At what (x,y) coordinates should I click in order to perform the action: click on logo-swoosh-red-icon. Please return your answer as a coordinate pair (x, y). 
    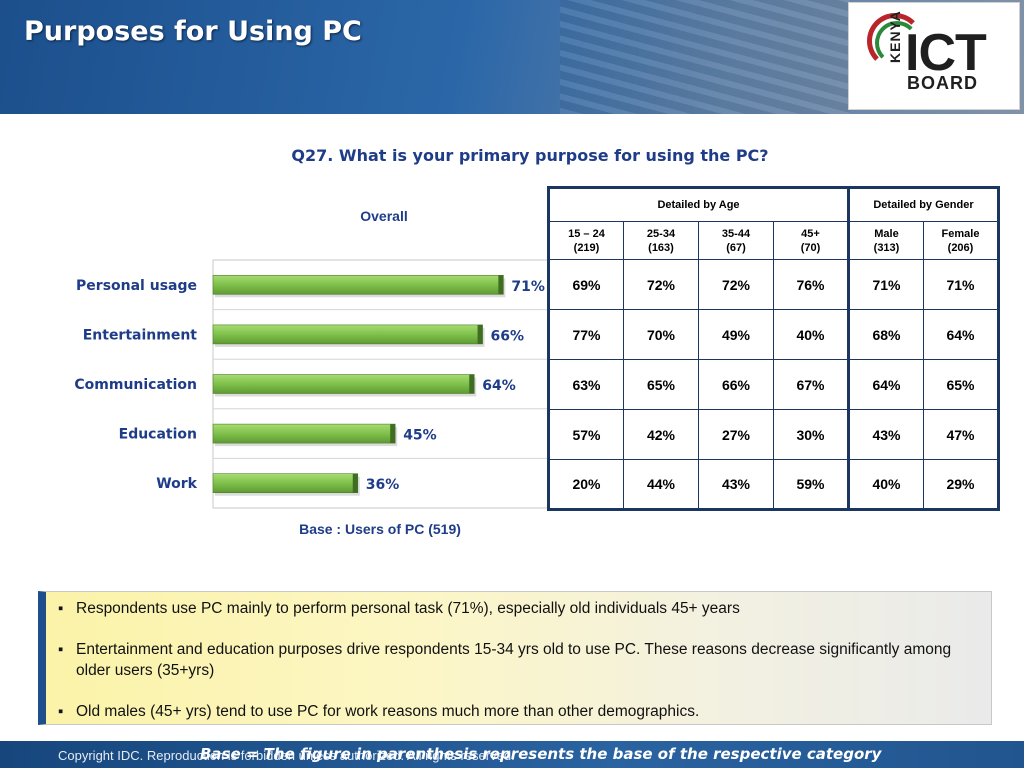
    Looking at the image, I should click on (895, 41).